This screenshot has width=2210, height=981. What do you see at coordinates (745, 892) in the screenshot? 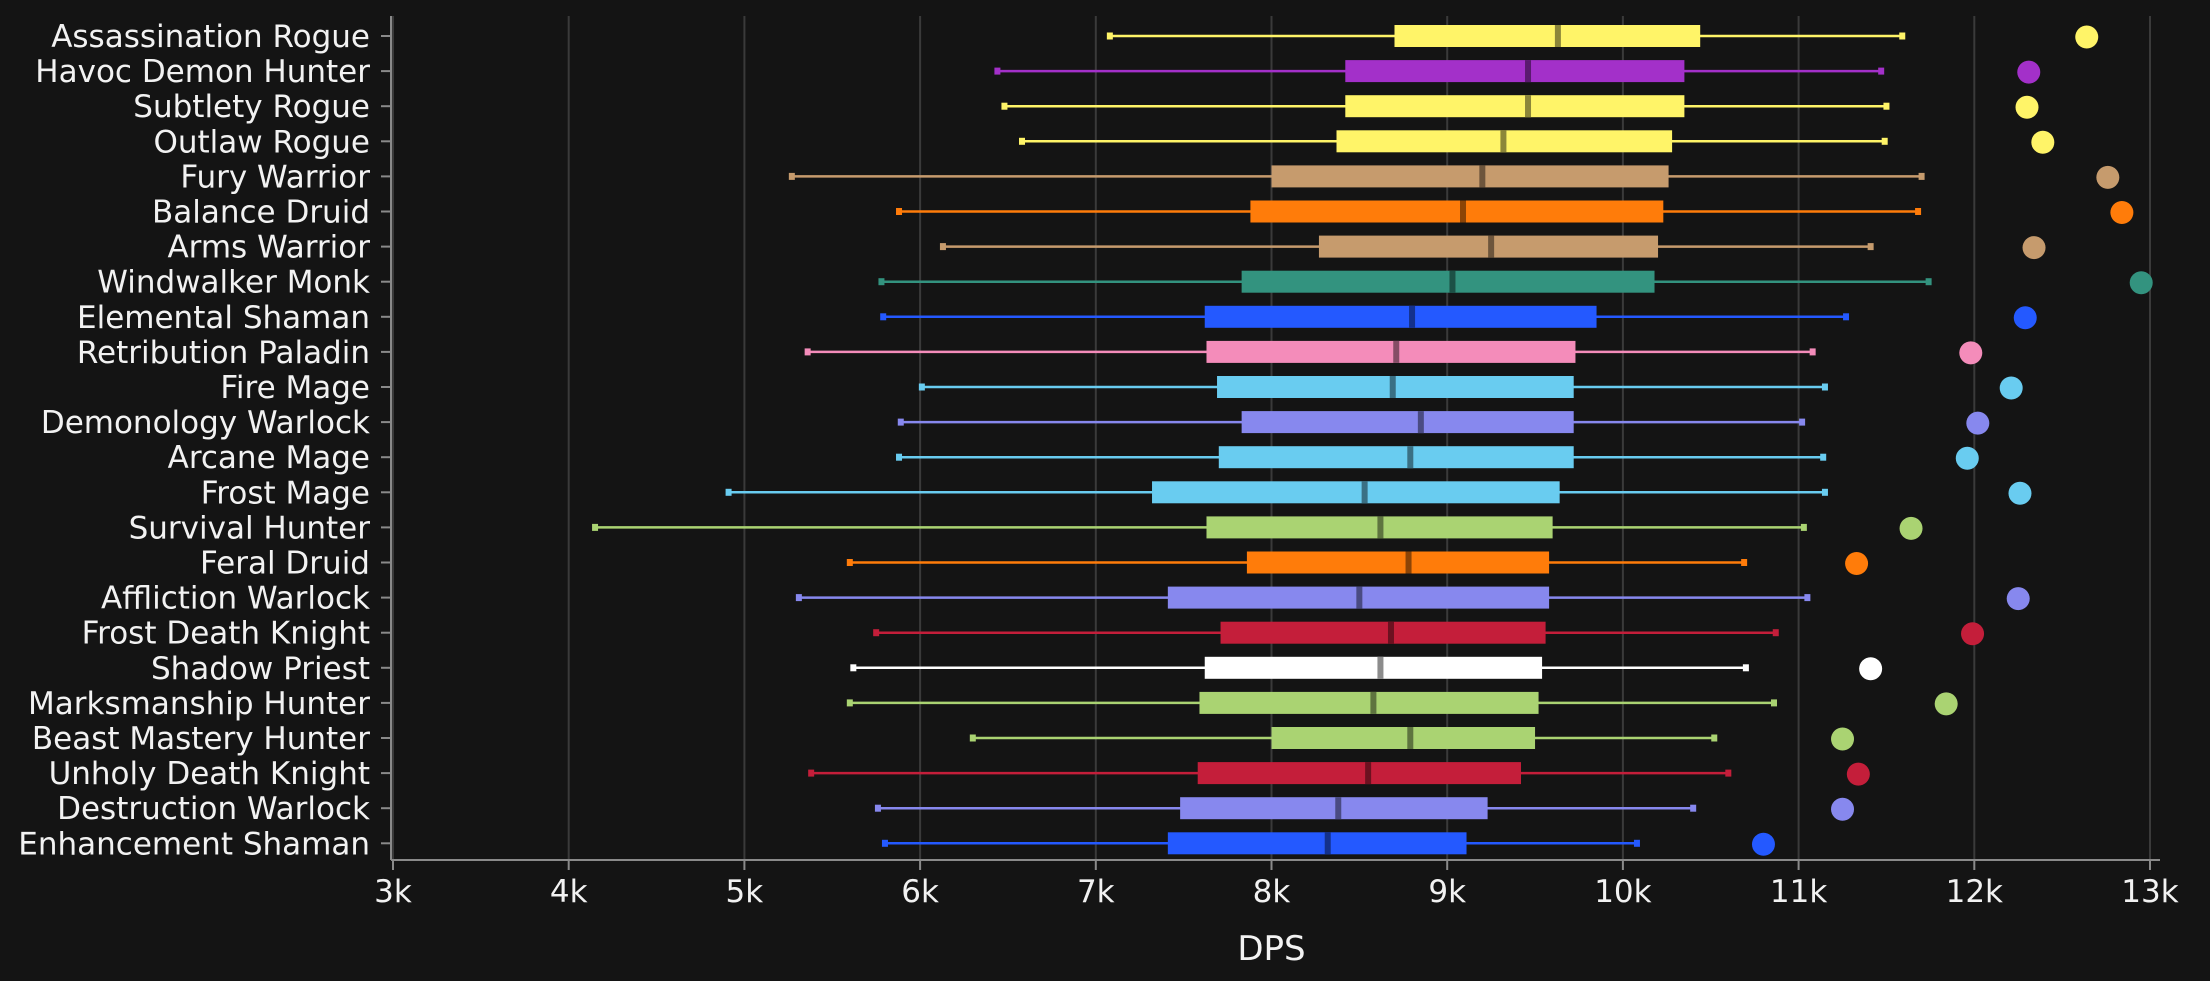
I see `x-tick-label: 5k` at bounding box center [745, 892].